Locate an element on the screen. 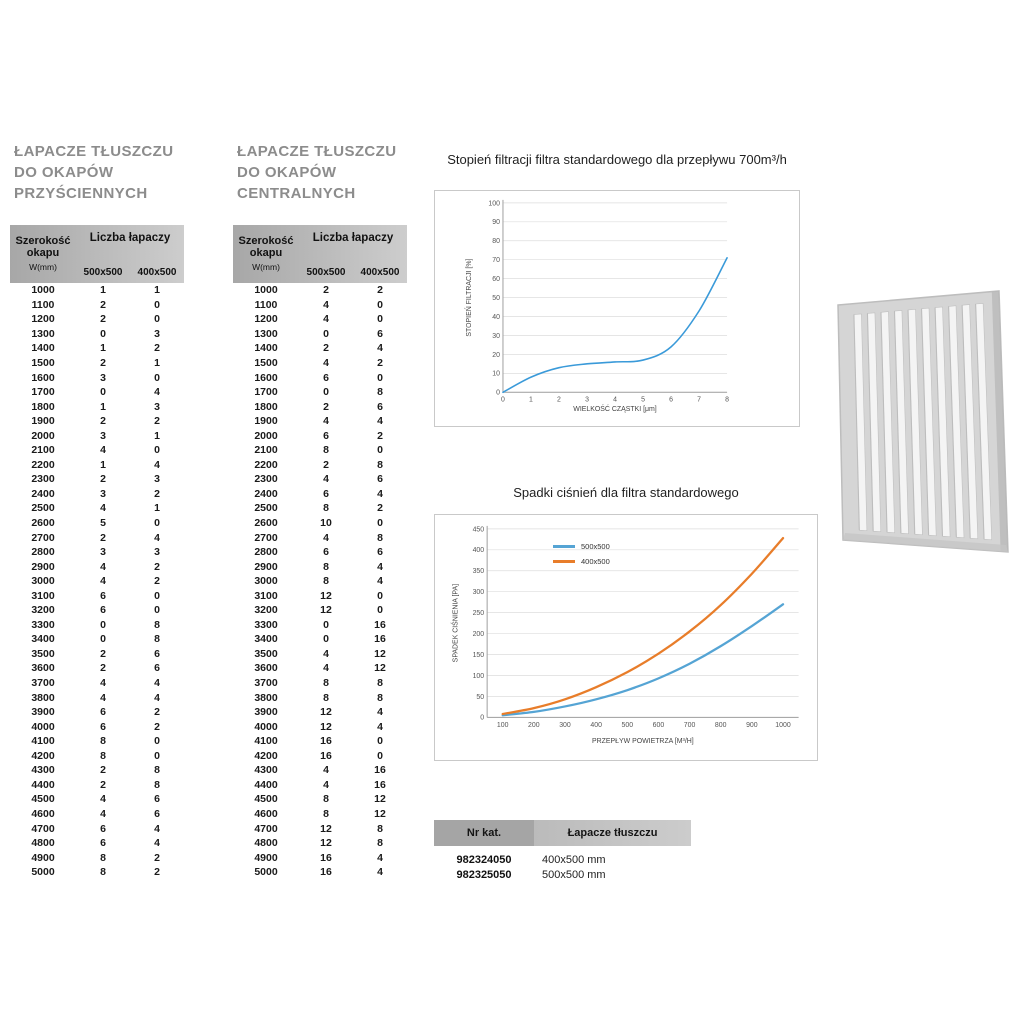 This screenshot has width=1024, height=1024. catalog-traps-header: Łapacze tłuszczu is located at coordinates (612, 833).